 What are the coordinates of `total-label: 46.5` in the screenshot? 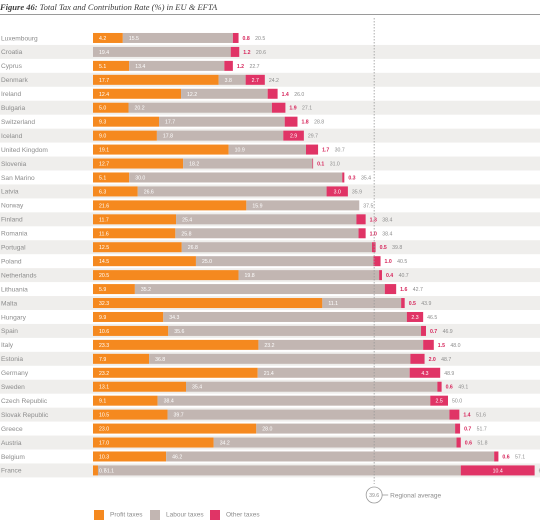 It's located at (432, 318).